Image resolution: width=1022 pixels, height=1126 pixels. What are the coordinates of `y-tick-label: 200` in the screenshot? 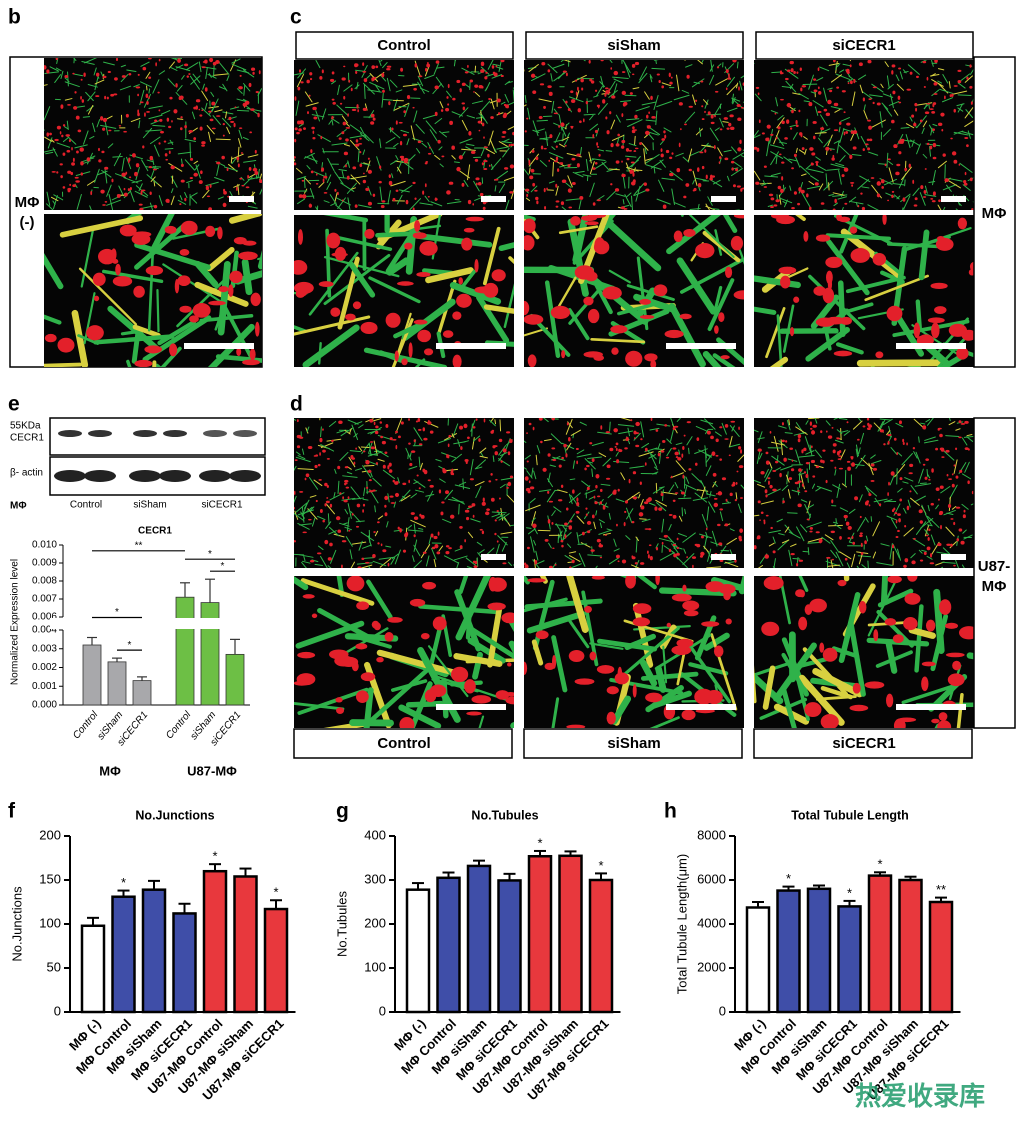 It's located at (50, 834).